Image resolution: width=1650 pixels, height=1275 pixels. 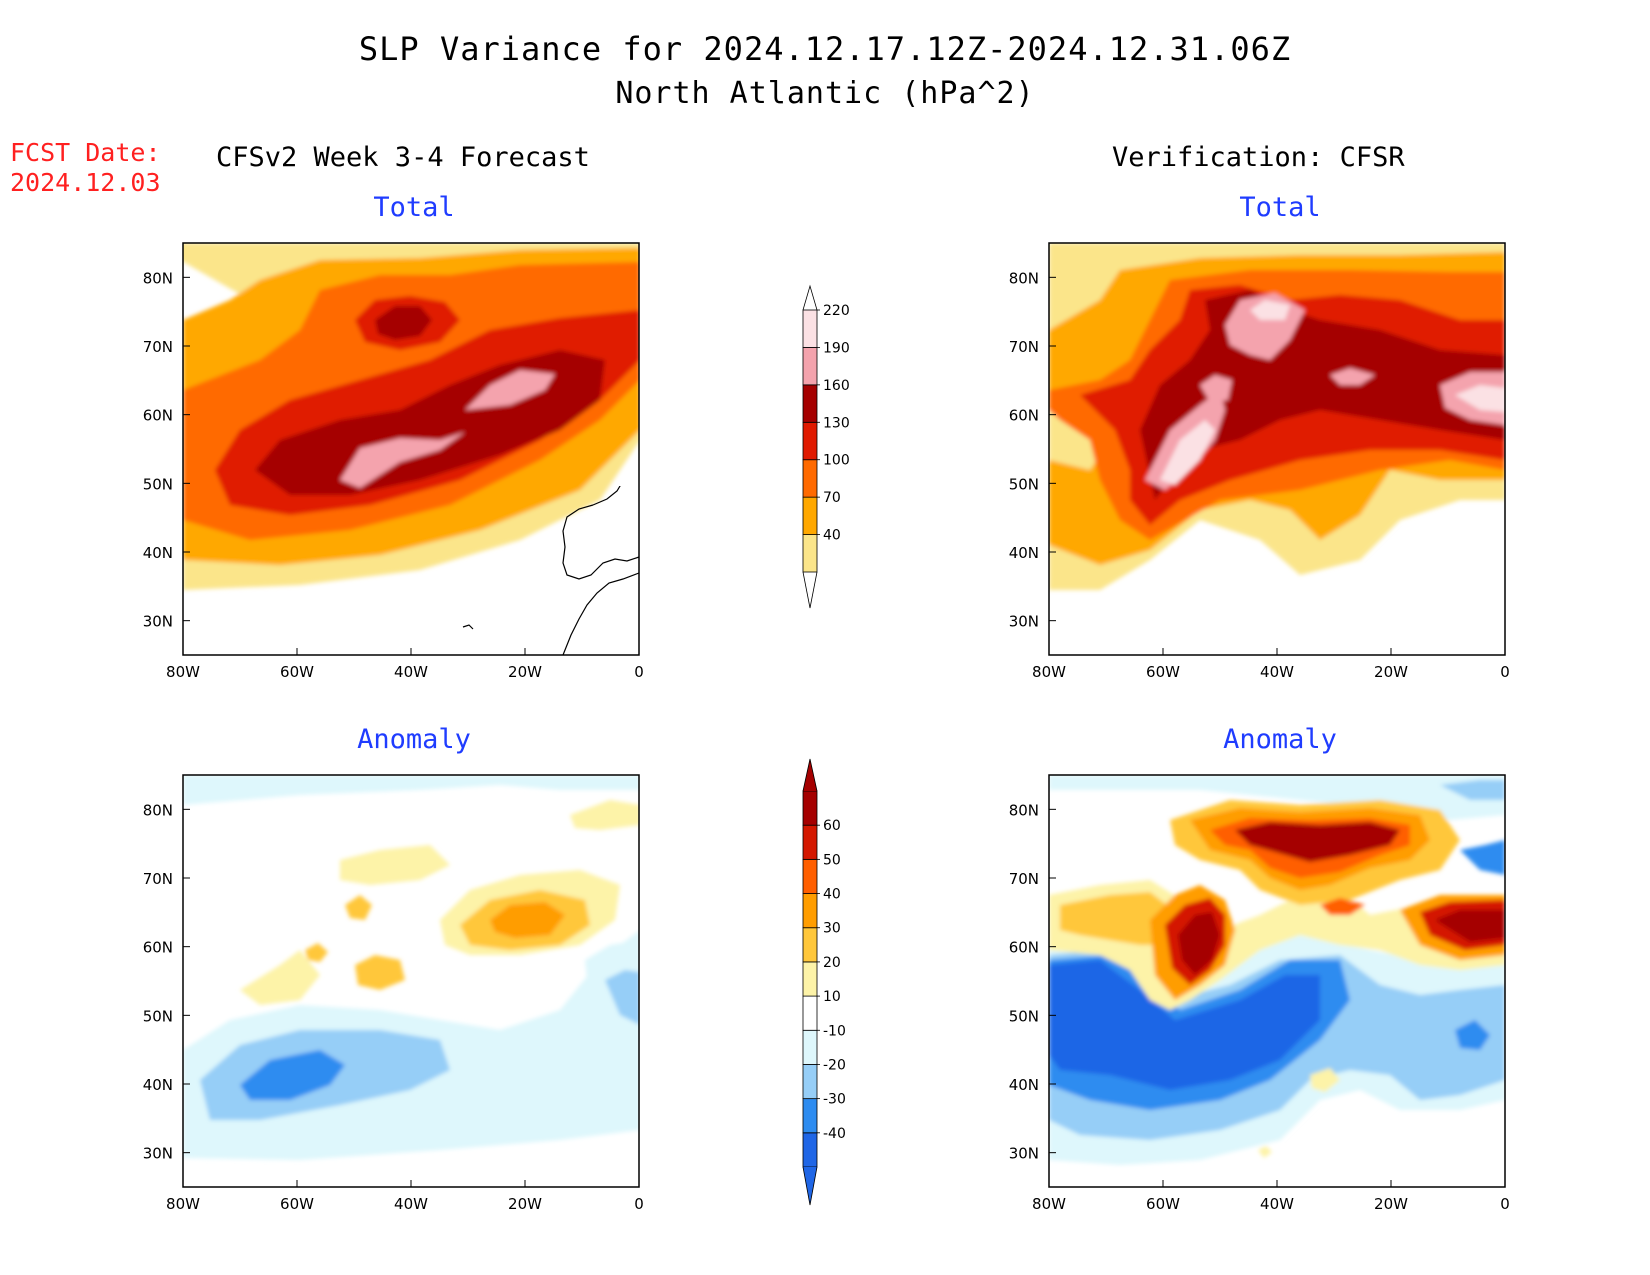 I want to click on colorbar-label: 130, so click(x=836, y=423).